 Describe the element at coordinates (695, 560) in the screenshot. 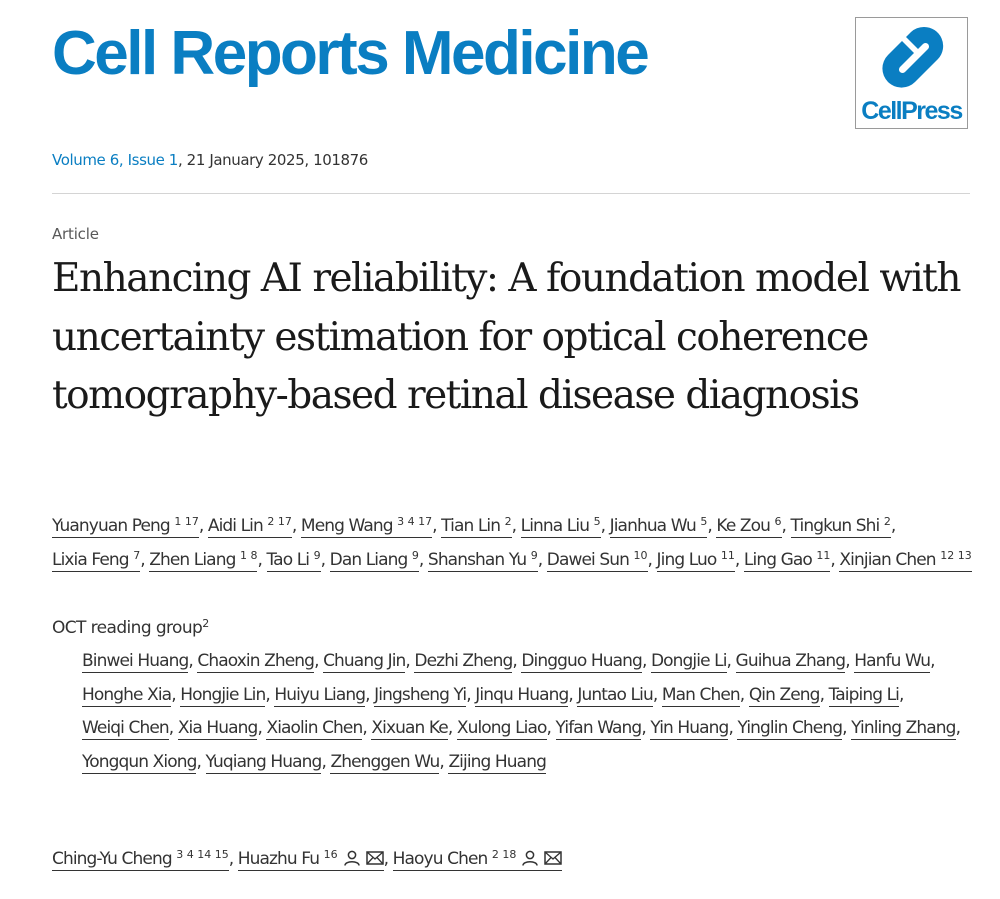

I see `author-link: Jing Luo 11` at that location.